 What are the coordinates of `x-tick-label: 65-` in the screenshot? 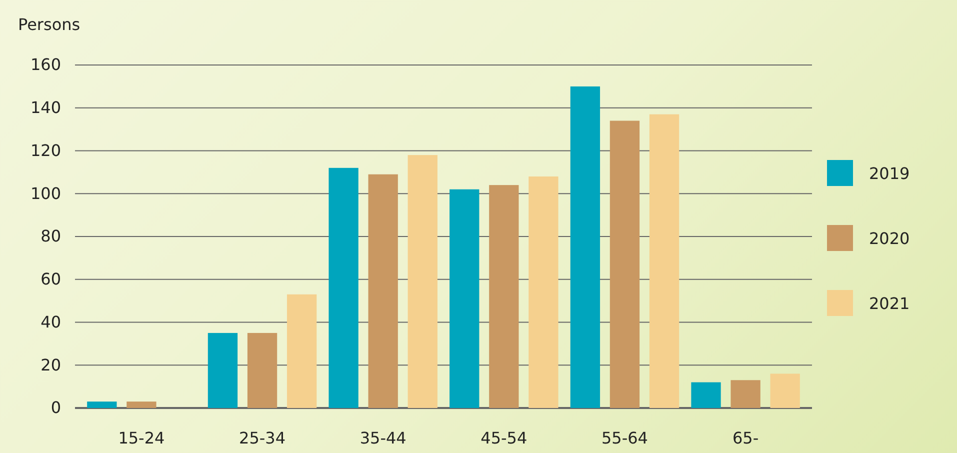 It's located at (745, 438).